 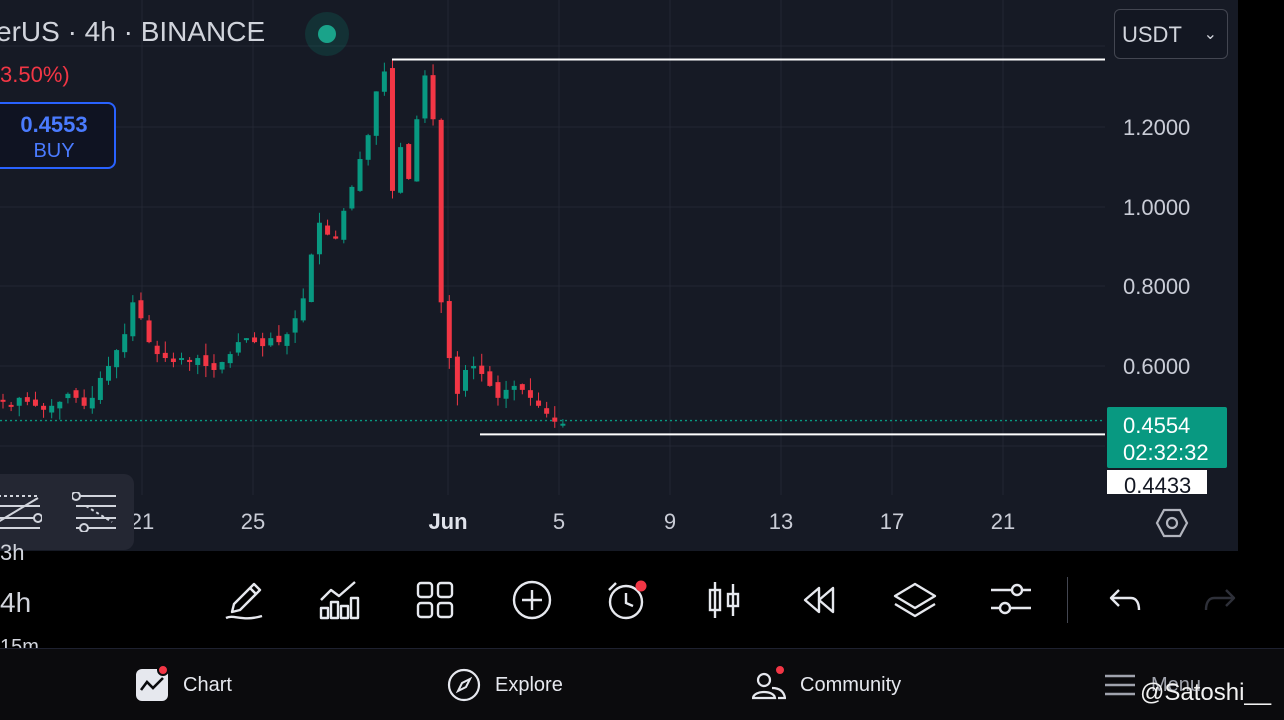 What do you see at coordinates (915, 600) in the screenshot?
I see `layers-icon` at bounding box center [915, 600].